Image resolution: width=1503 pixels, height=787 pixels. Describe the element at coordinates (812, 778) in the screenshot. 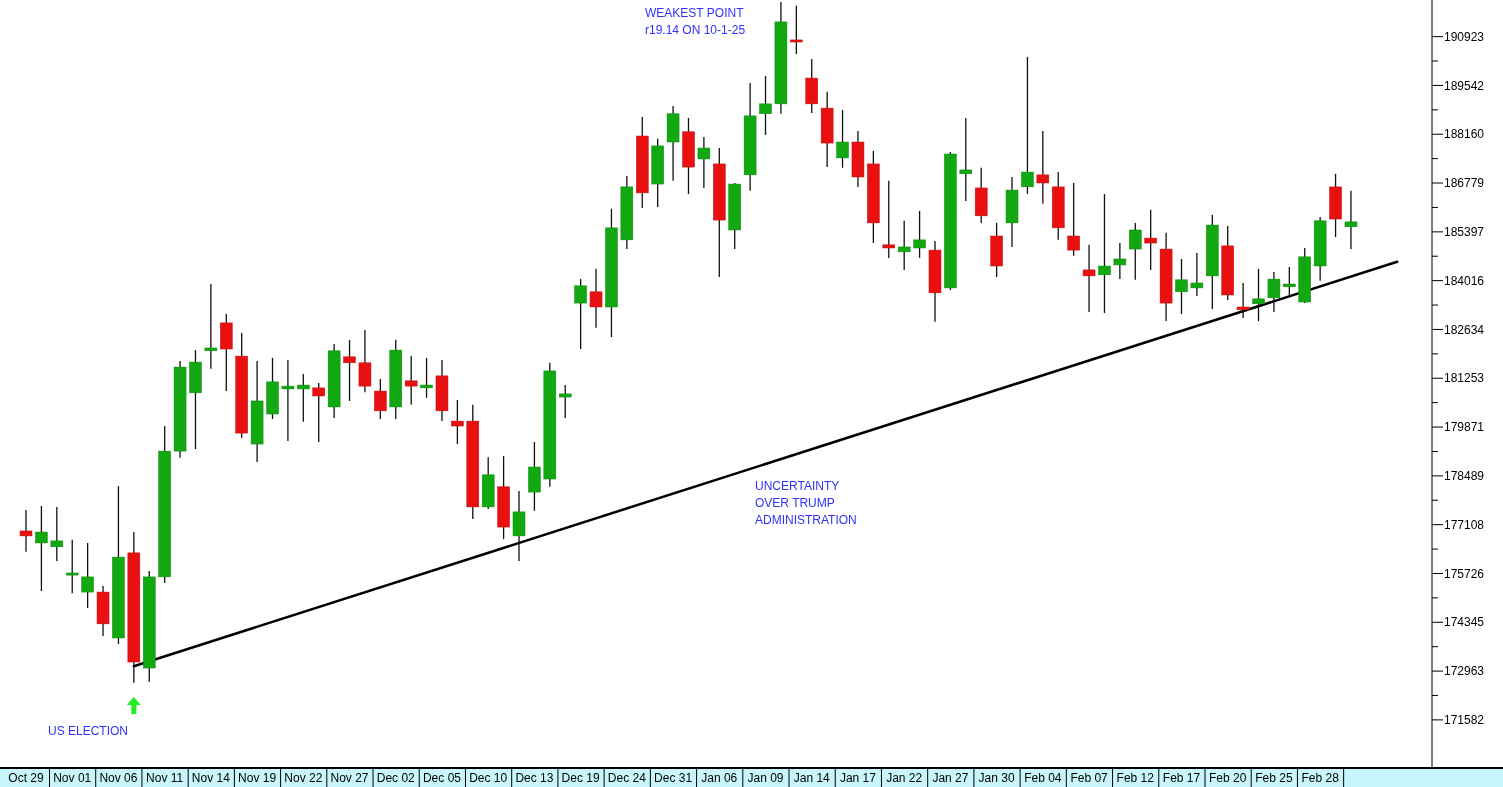

I see `x-tick-label: Jan 14` at that location.